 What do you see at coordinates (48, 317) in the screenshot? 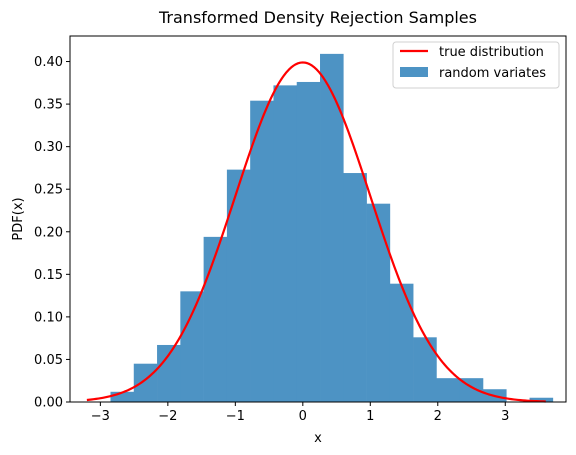
I see `y-tick-label: 0.10` at bounding box center [48, 317].